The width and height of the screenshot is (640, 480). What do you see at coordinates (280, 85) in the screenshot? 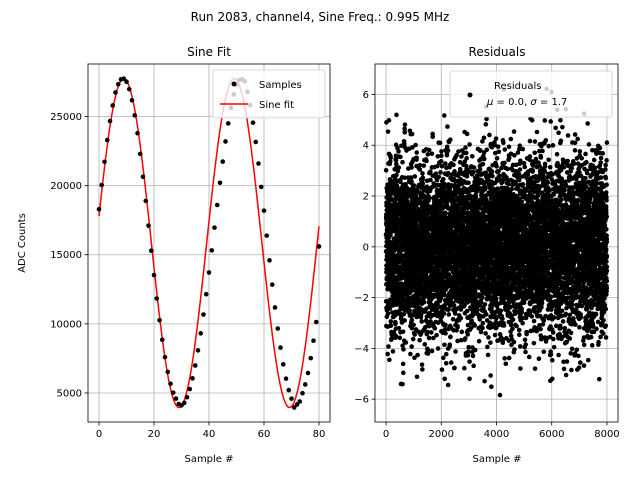
I see `legend-samples-label: Samples` at bounding box center [280, 85].